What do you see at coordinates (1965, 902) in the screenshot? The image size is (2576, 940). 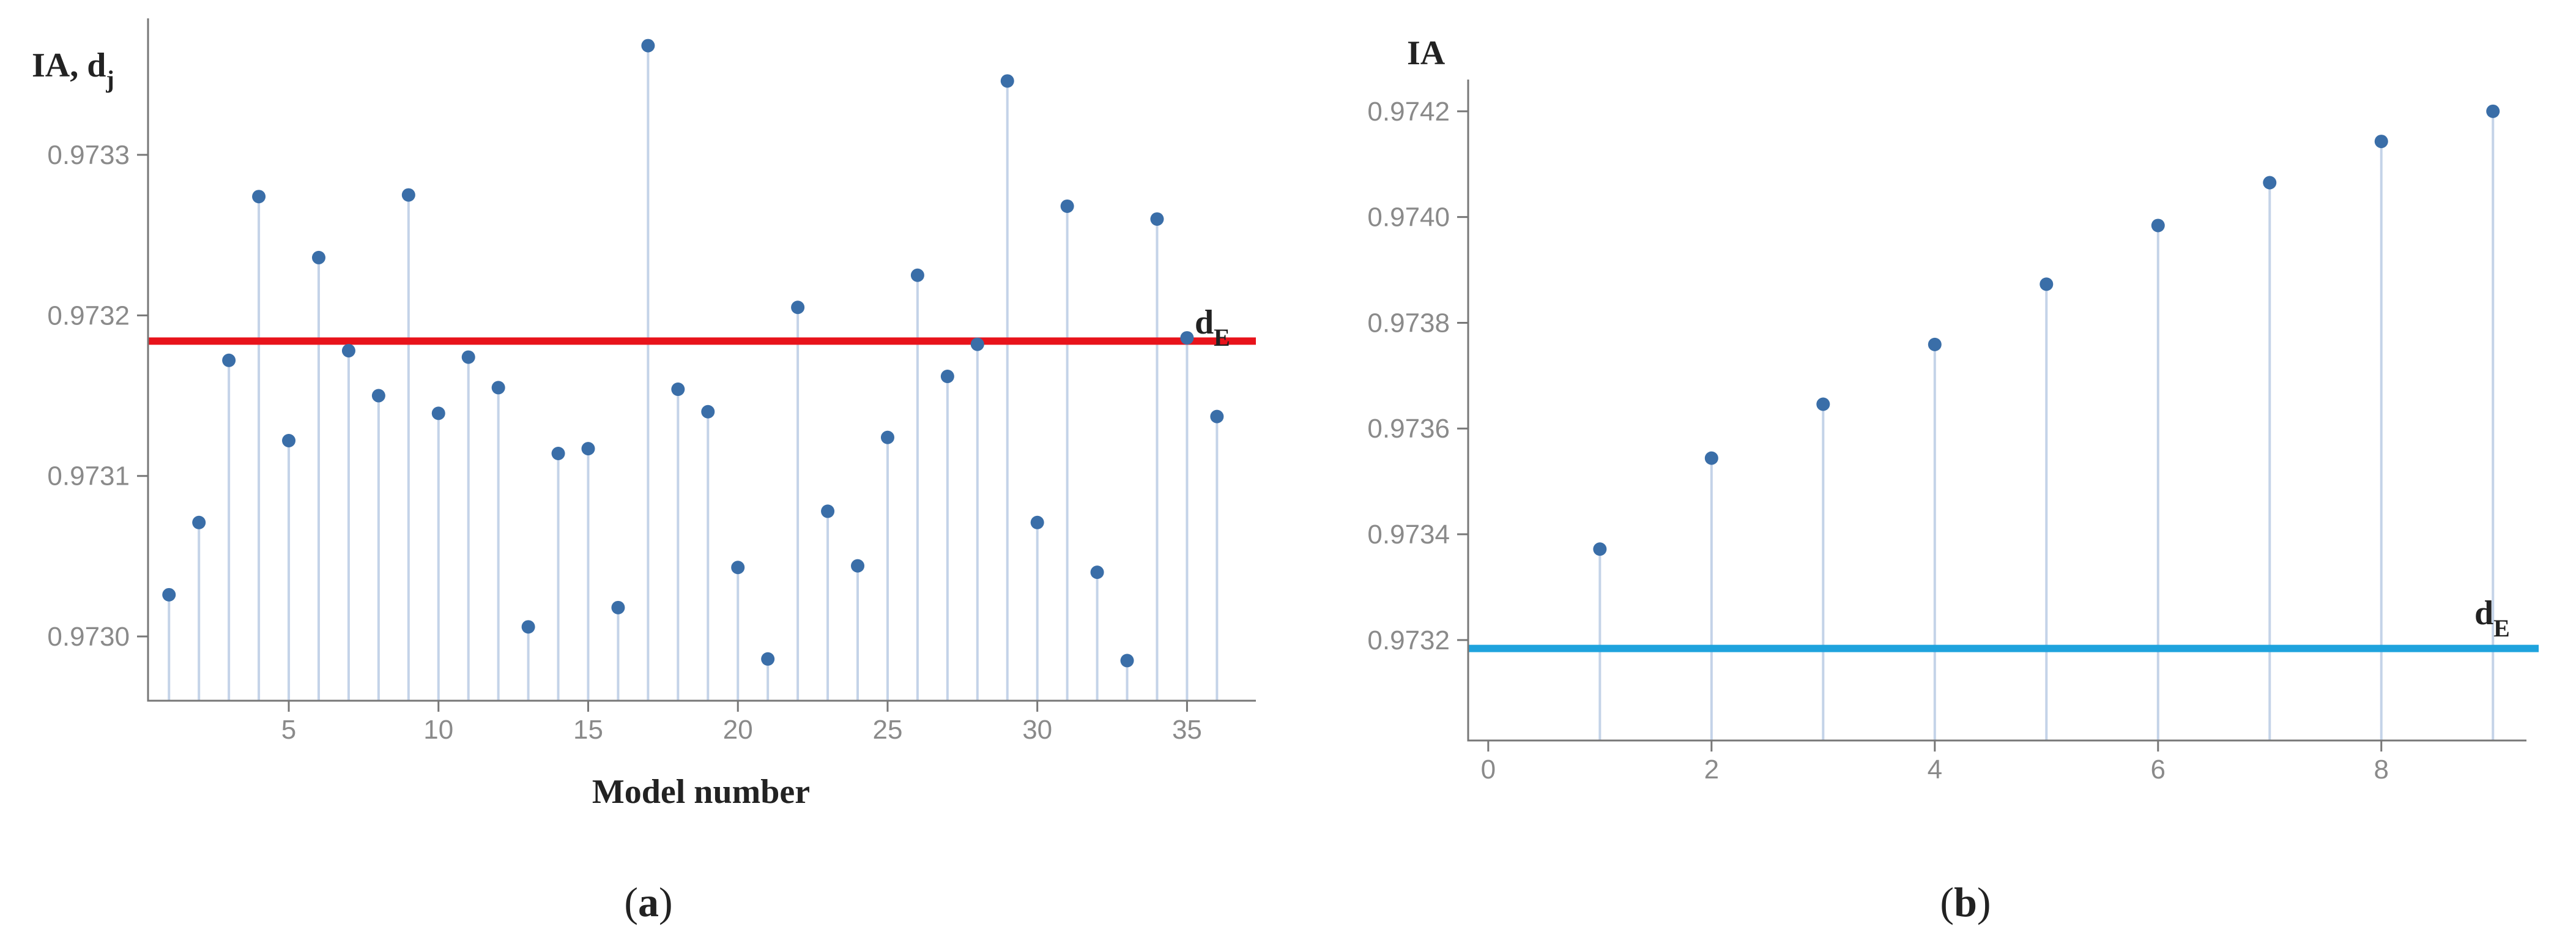 I see `caption-b: (b)` at bounding box center [1965, 902].